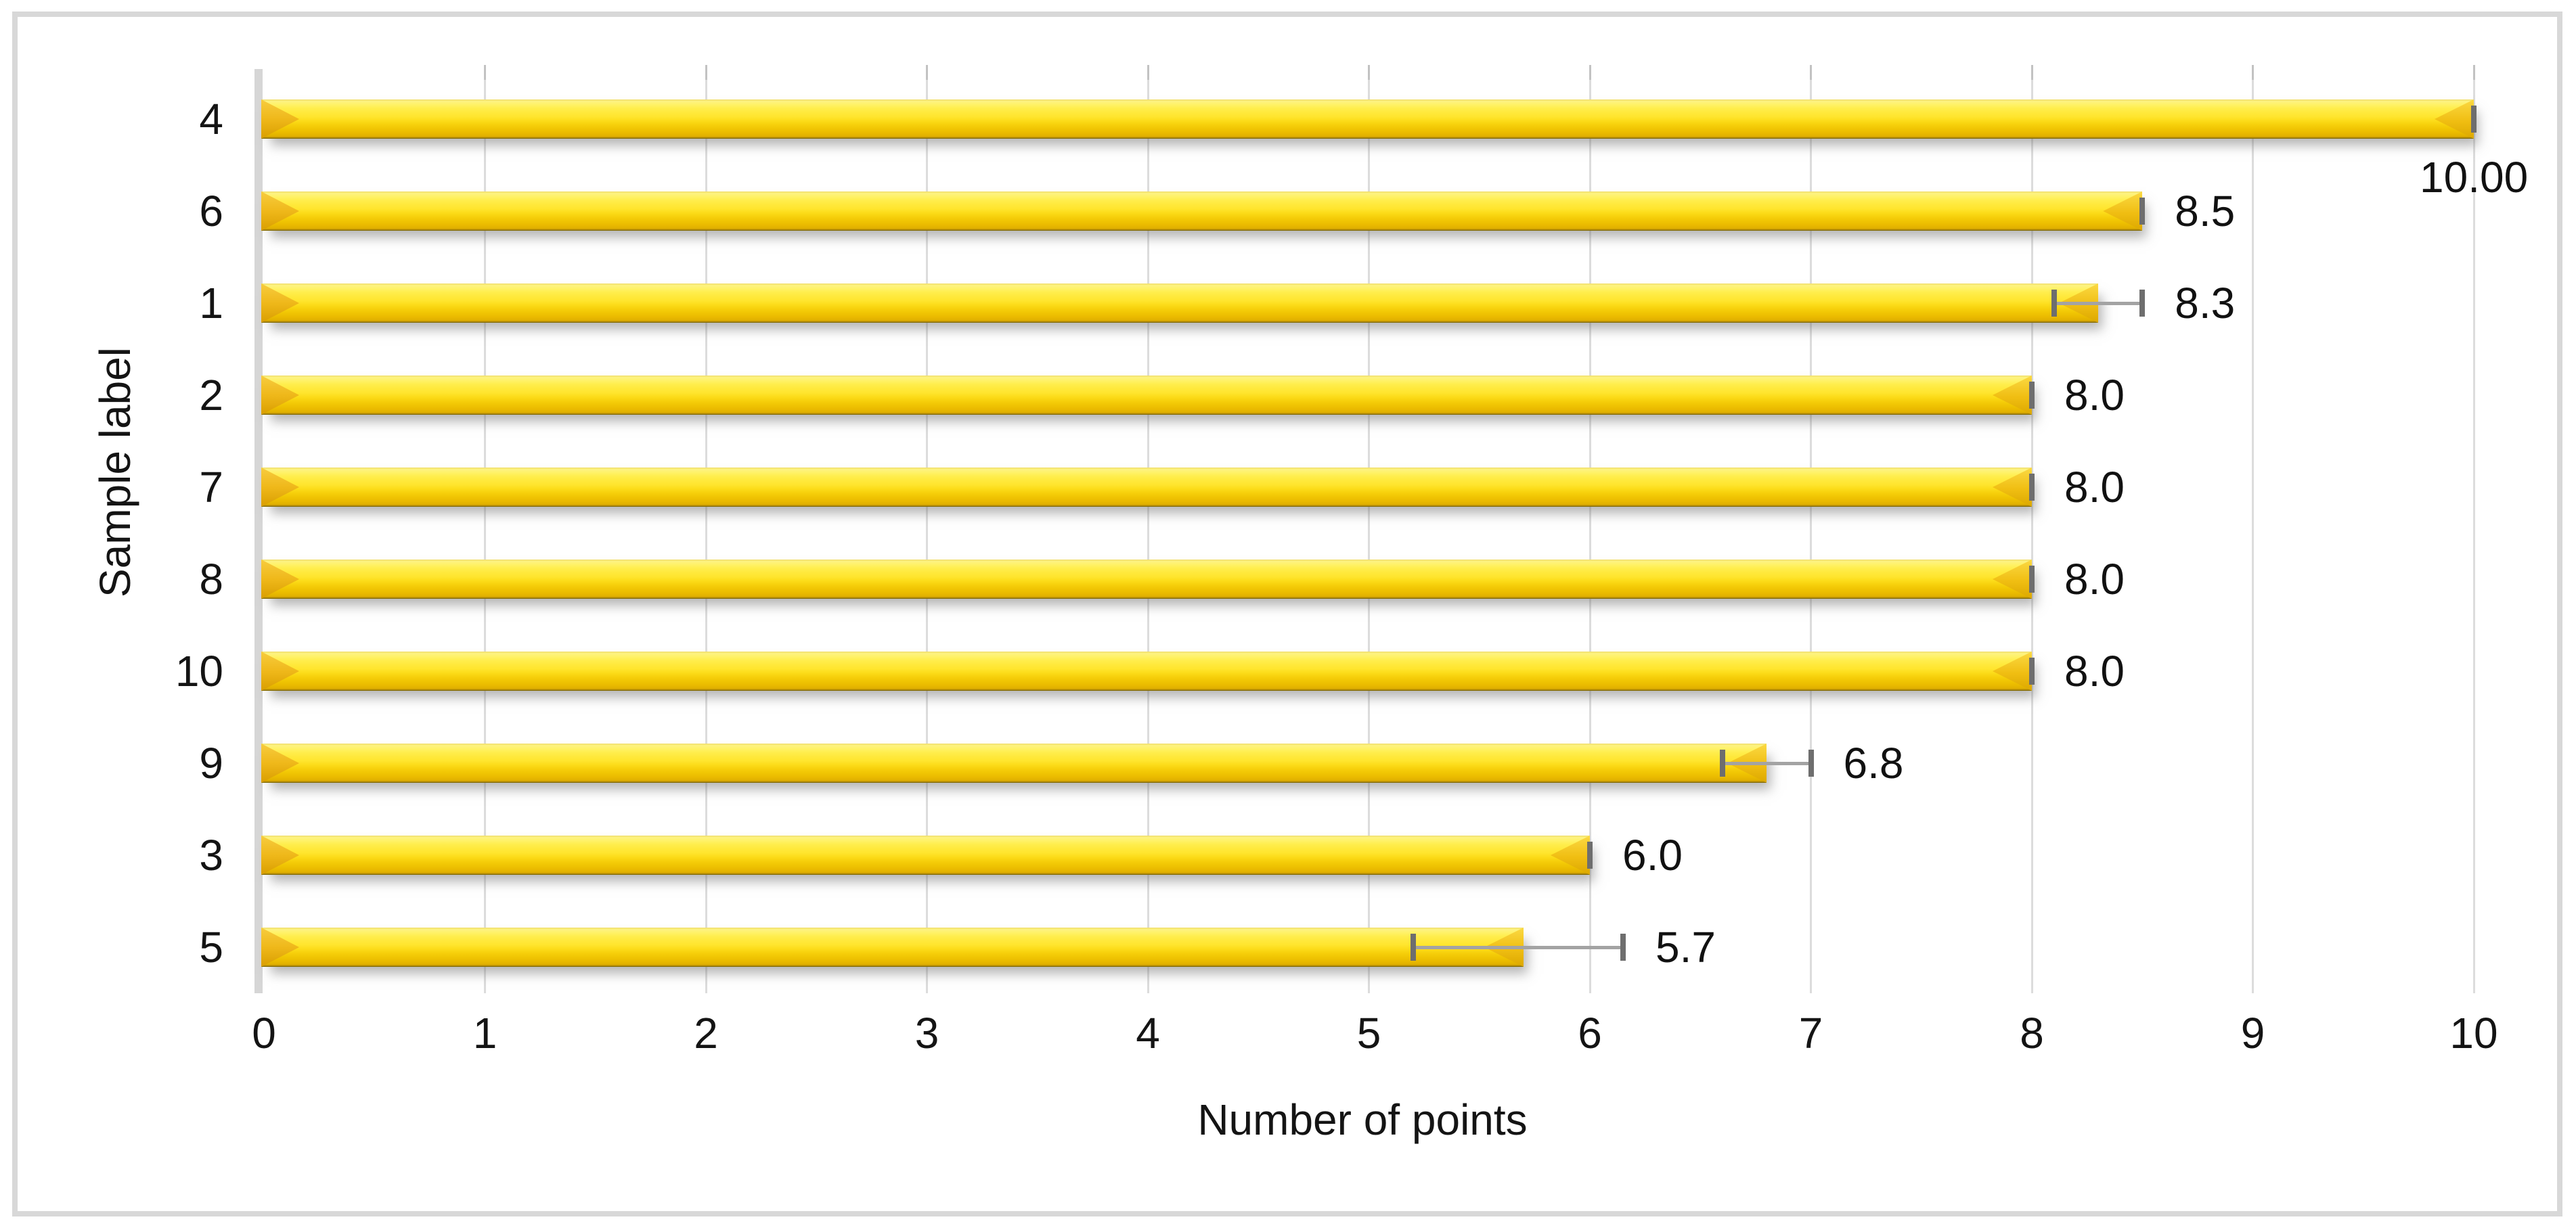  What do you see at coordinates (926, 1034) in the screenshot?
I see `x-tick-label: 3` at bounding box center [926, 1034].